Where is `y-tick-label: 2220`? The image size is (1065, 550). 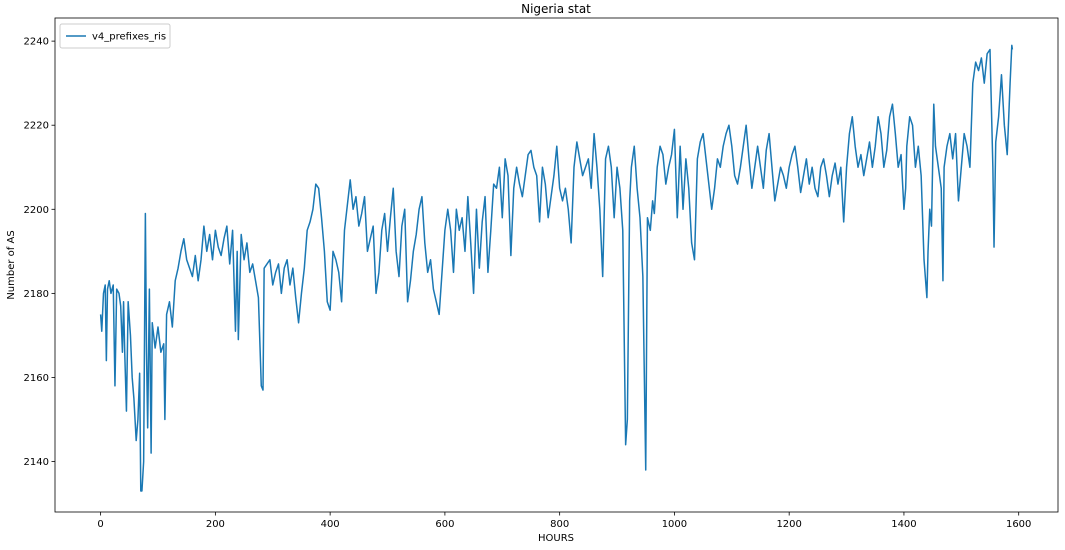
y-tick-label: 2220 is located at coordinates (36, 126).